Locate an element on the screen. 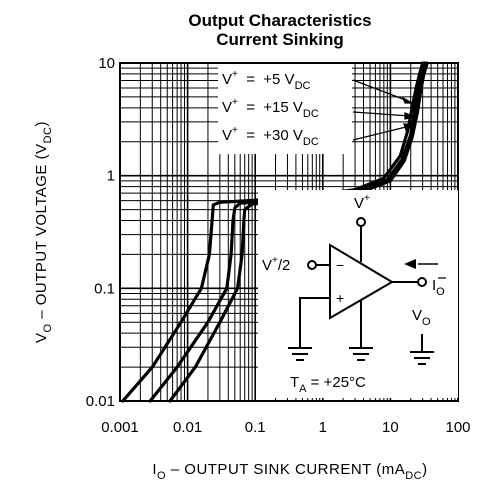 The image size is (500, 500). plus-sign: + is located at coordinates (340, 298).